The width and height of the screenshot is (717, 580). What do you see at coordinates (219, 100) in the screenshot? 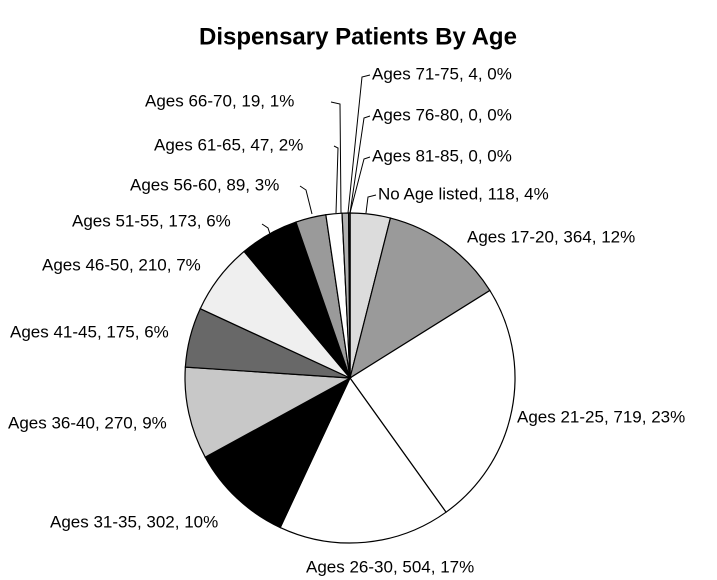
I see `data-label: Ages 66-70, 19, 1%` at bounding box center [219, 100].